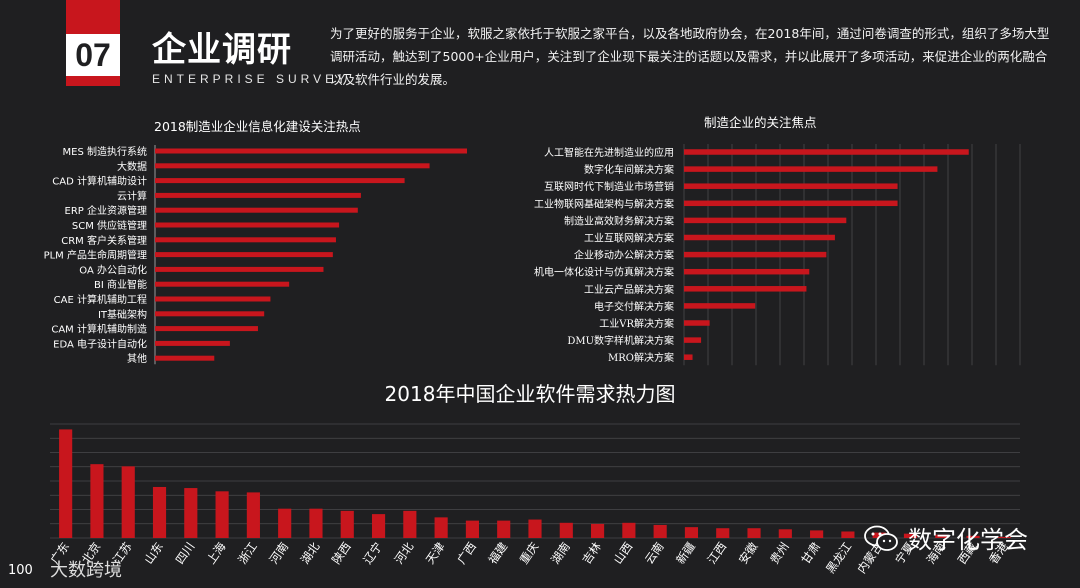 Image resolution: width=1080 pixels, height=588 pixels. What do you see at coordinates (341, 553) in the screenshot?
I see `chart3-category-label: 陕西` at bounding box center [341, 553].